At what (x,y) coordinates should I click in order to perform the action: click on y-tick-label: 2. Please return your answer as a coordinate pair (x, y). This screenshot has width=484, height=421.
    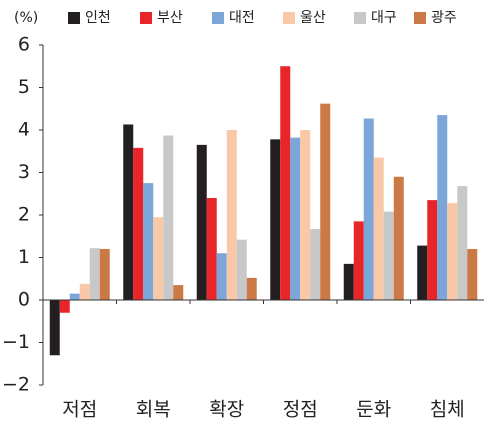
    Looking at the image, I should click on (24, 215).